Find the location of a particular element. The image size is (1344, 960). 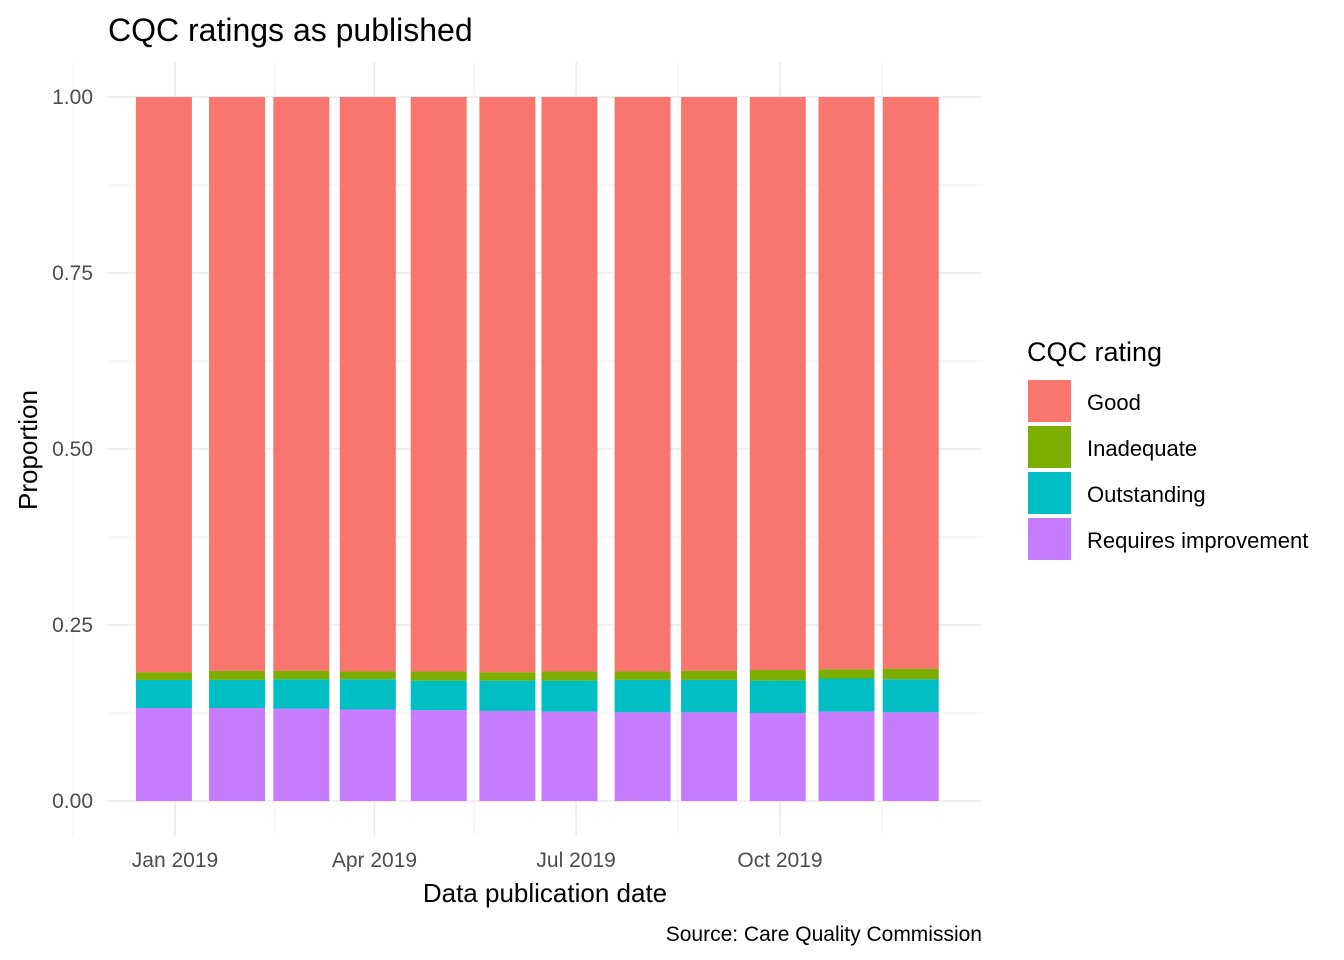

legend-label: Outstanding is located at coordinates (1146, 494).